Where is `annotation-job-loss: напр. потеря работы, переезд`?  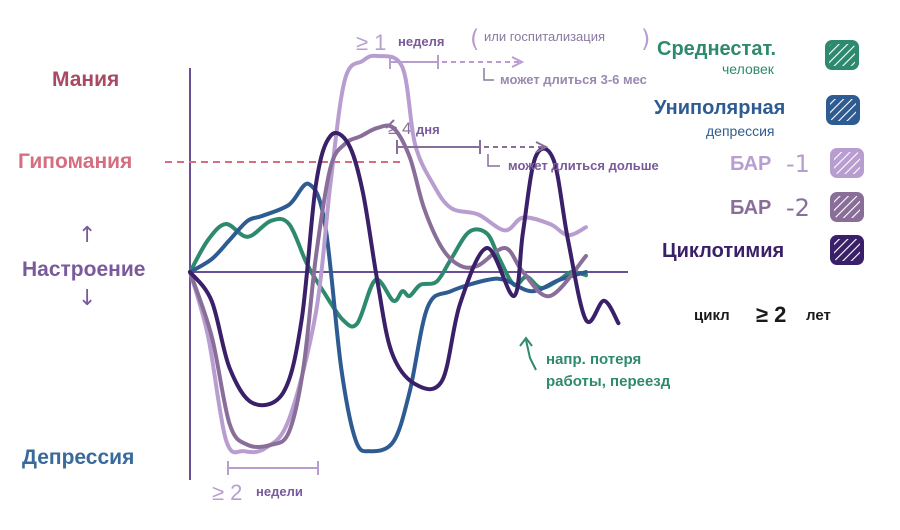
annotation-job-loss: напр. потеря работы, переезд is located at coordinates (595, 363).